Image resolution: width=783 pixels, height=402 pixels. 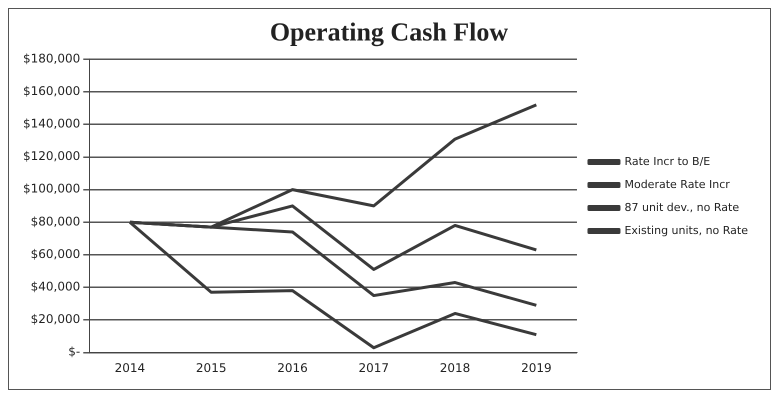 What do you see at coordinates (211, 367) in the screenshot?
I see `x-tick-label: 2015` at bounding box center [211, 367].